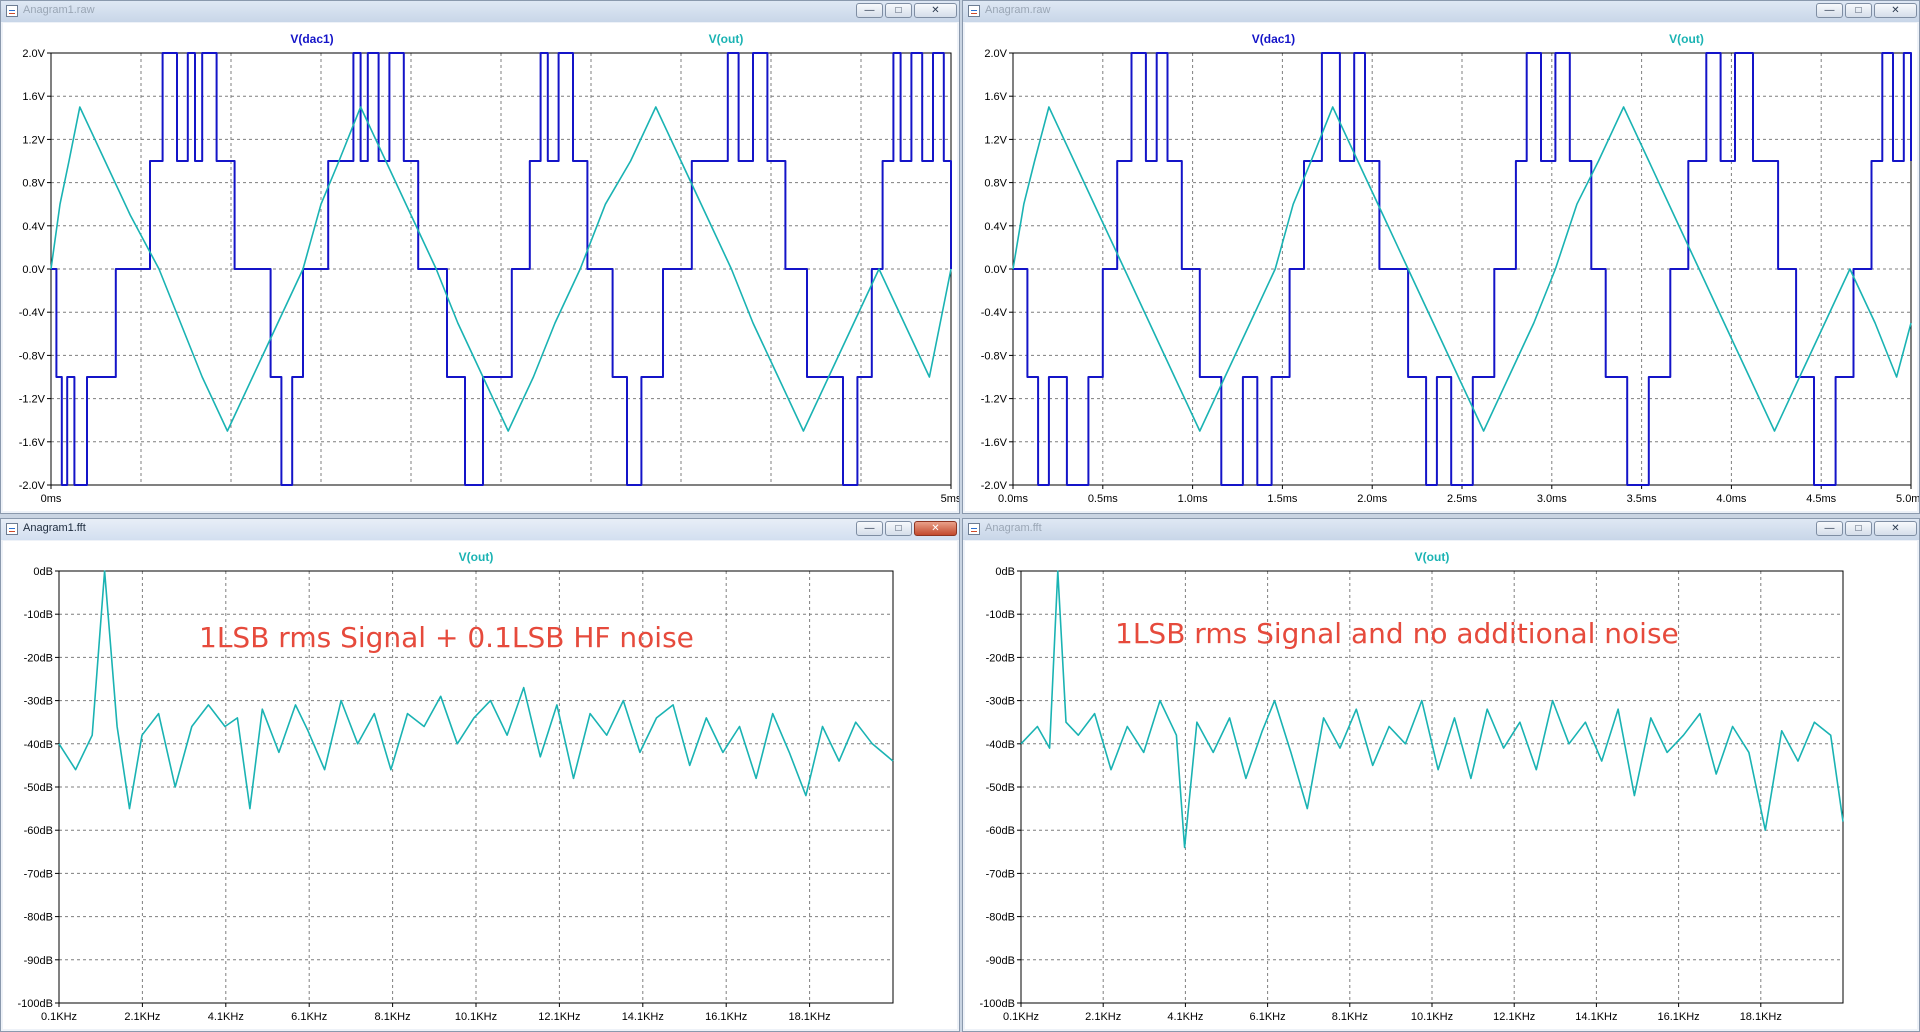 The width and height of the screenshot is (1920, 1032). Describe the element at coordinates (142, 1017) in the screenshot. I see `x-tick-label: 2.1KHz` at that location.